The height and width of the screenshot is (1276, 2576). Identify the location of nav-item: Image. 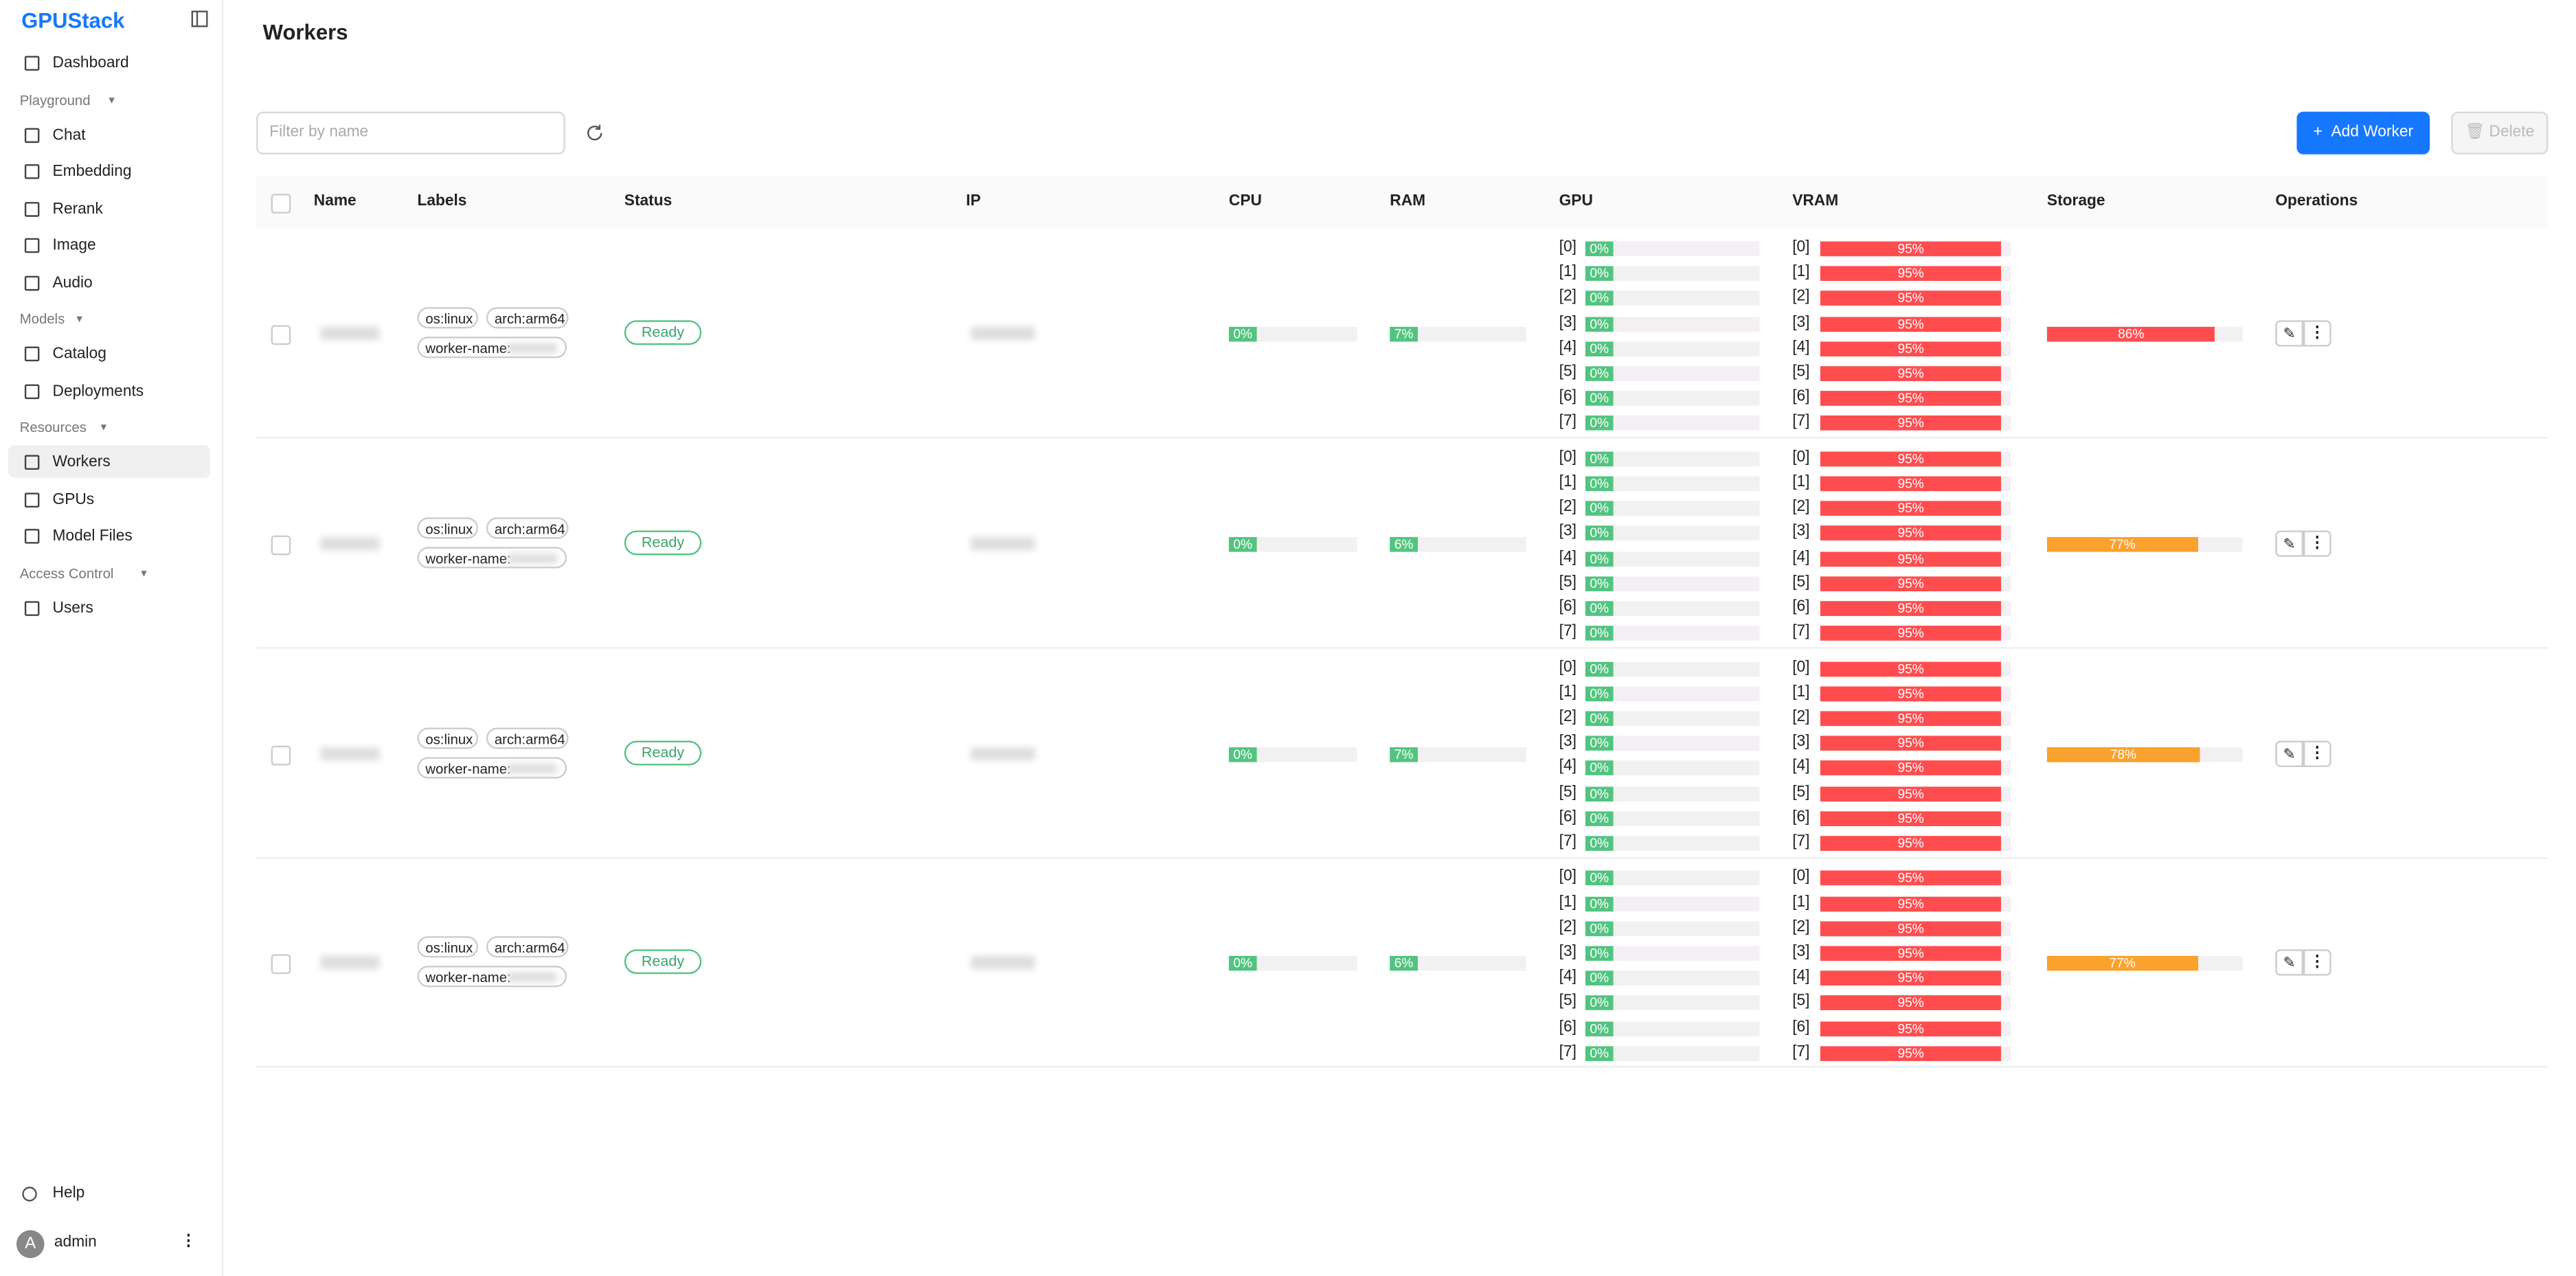
(74, 245).